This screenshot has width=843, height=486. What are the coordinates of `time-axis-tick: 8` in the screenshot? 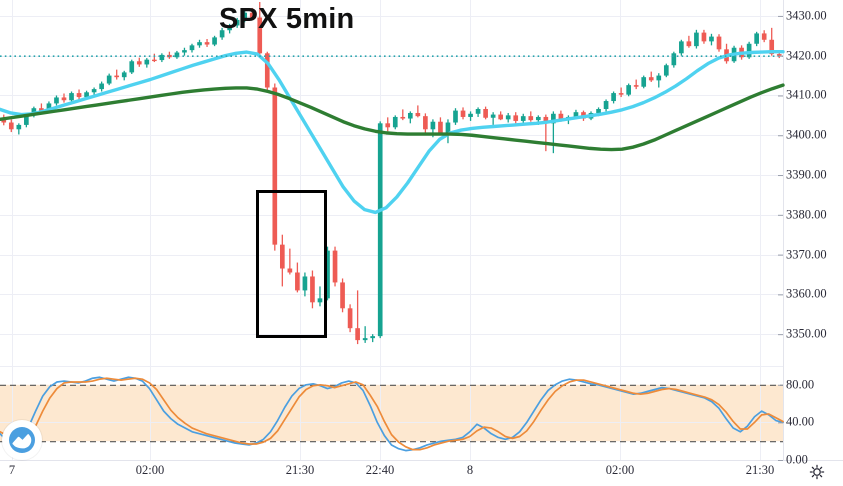 It's located at (470, 470).